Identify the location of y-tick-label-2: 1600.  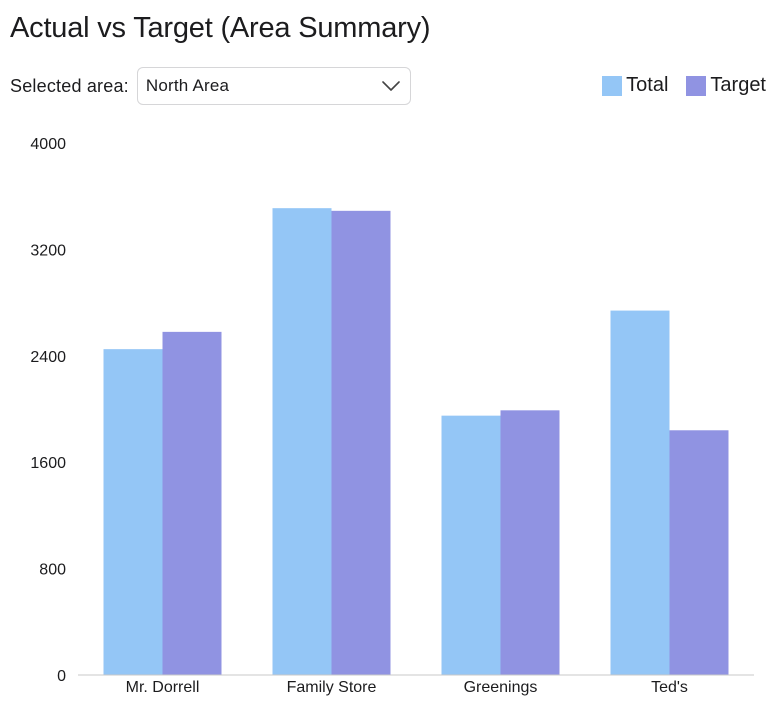
(48, 463).